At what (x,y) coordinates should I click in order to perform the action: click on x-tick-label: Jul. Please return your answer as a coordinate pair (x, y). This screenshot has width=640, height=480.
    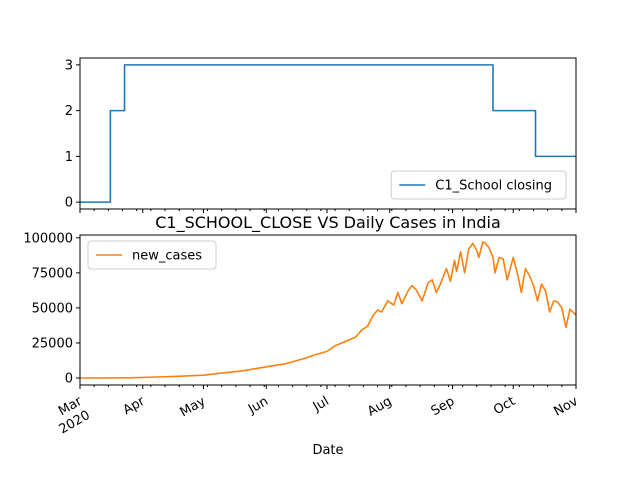
    Looking at the image, I should click on (321, 404).